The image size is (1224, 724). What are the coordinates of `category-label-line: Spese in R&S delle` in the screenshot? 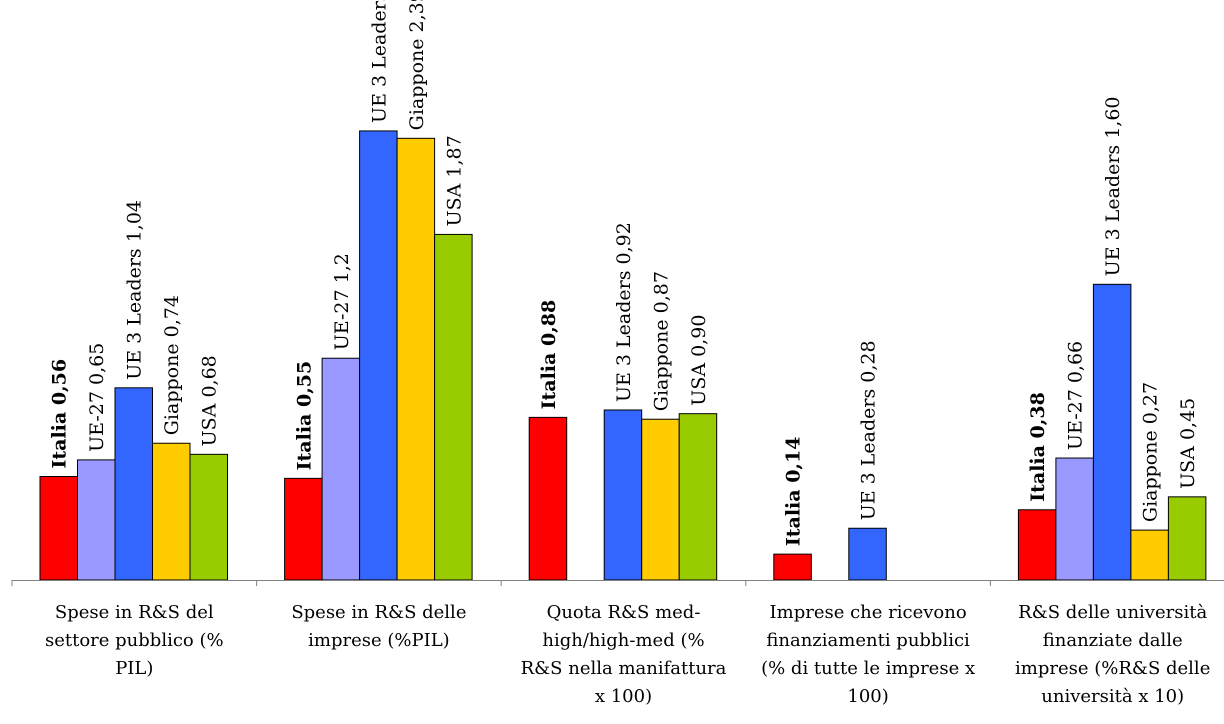 It's located at (378, 612).